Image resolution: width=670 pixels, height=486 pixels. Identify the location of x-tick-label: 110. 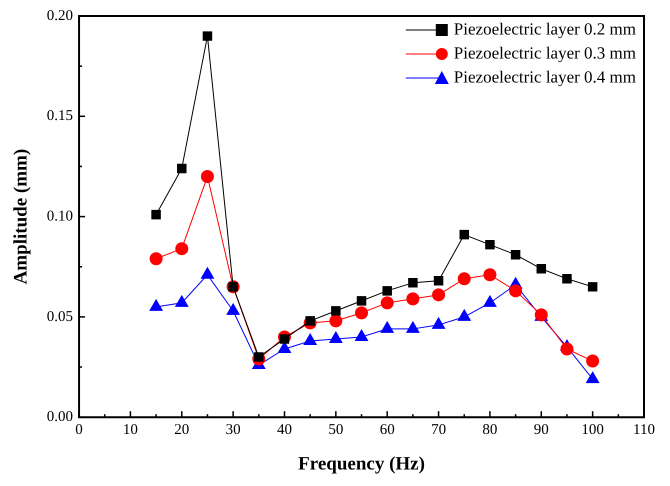
(644, 430).